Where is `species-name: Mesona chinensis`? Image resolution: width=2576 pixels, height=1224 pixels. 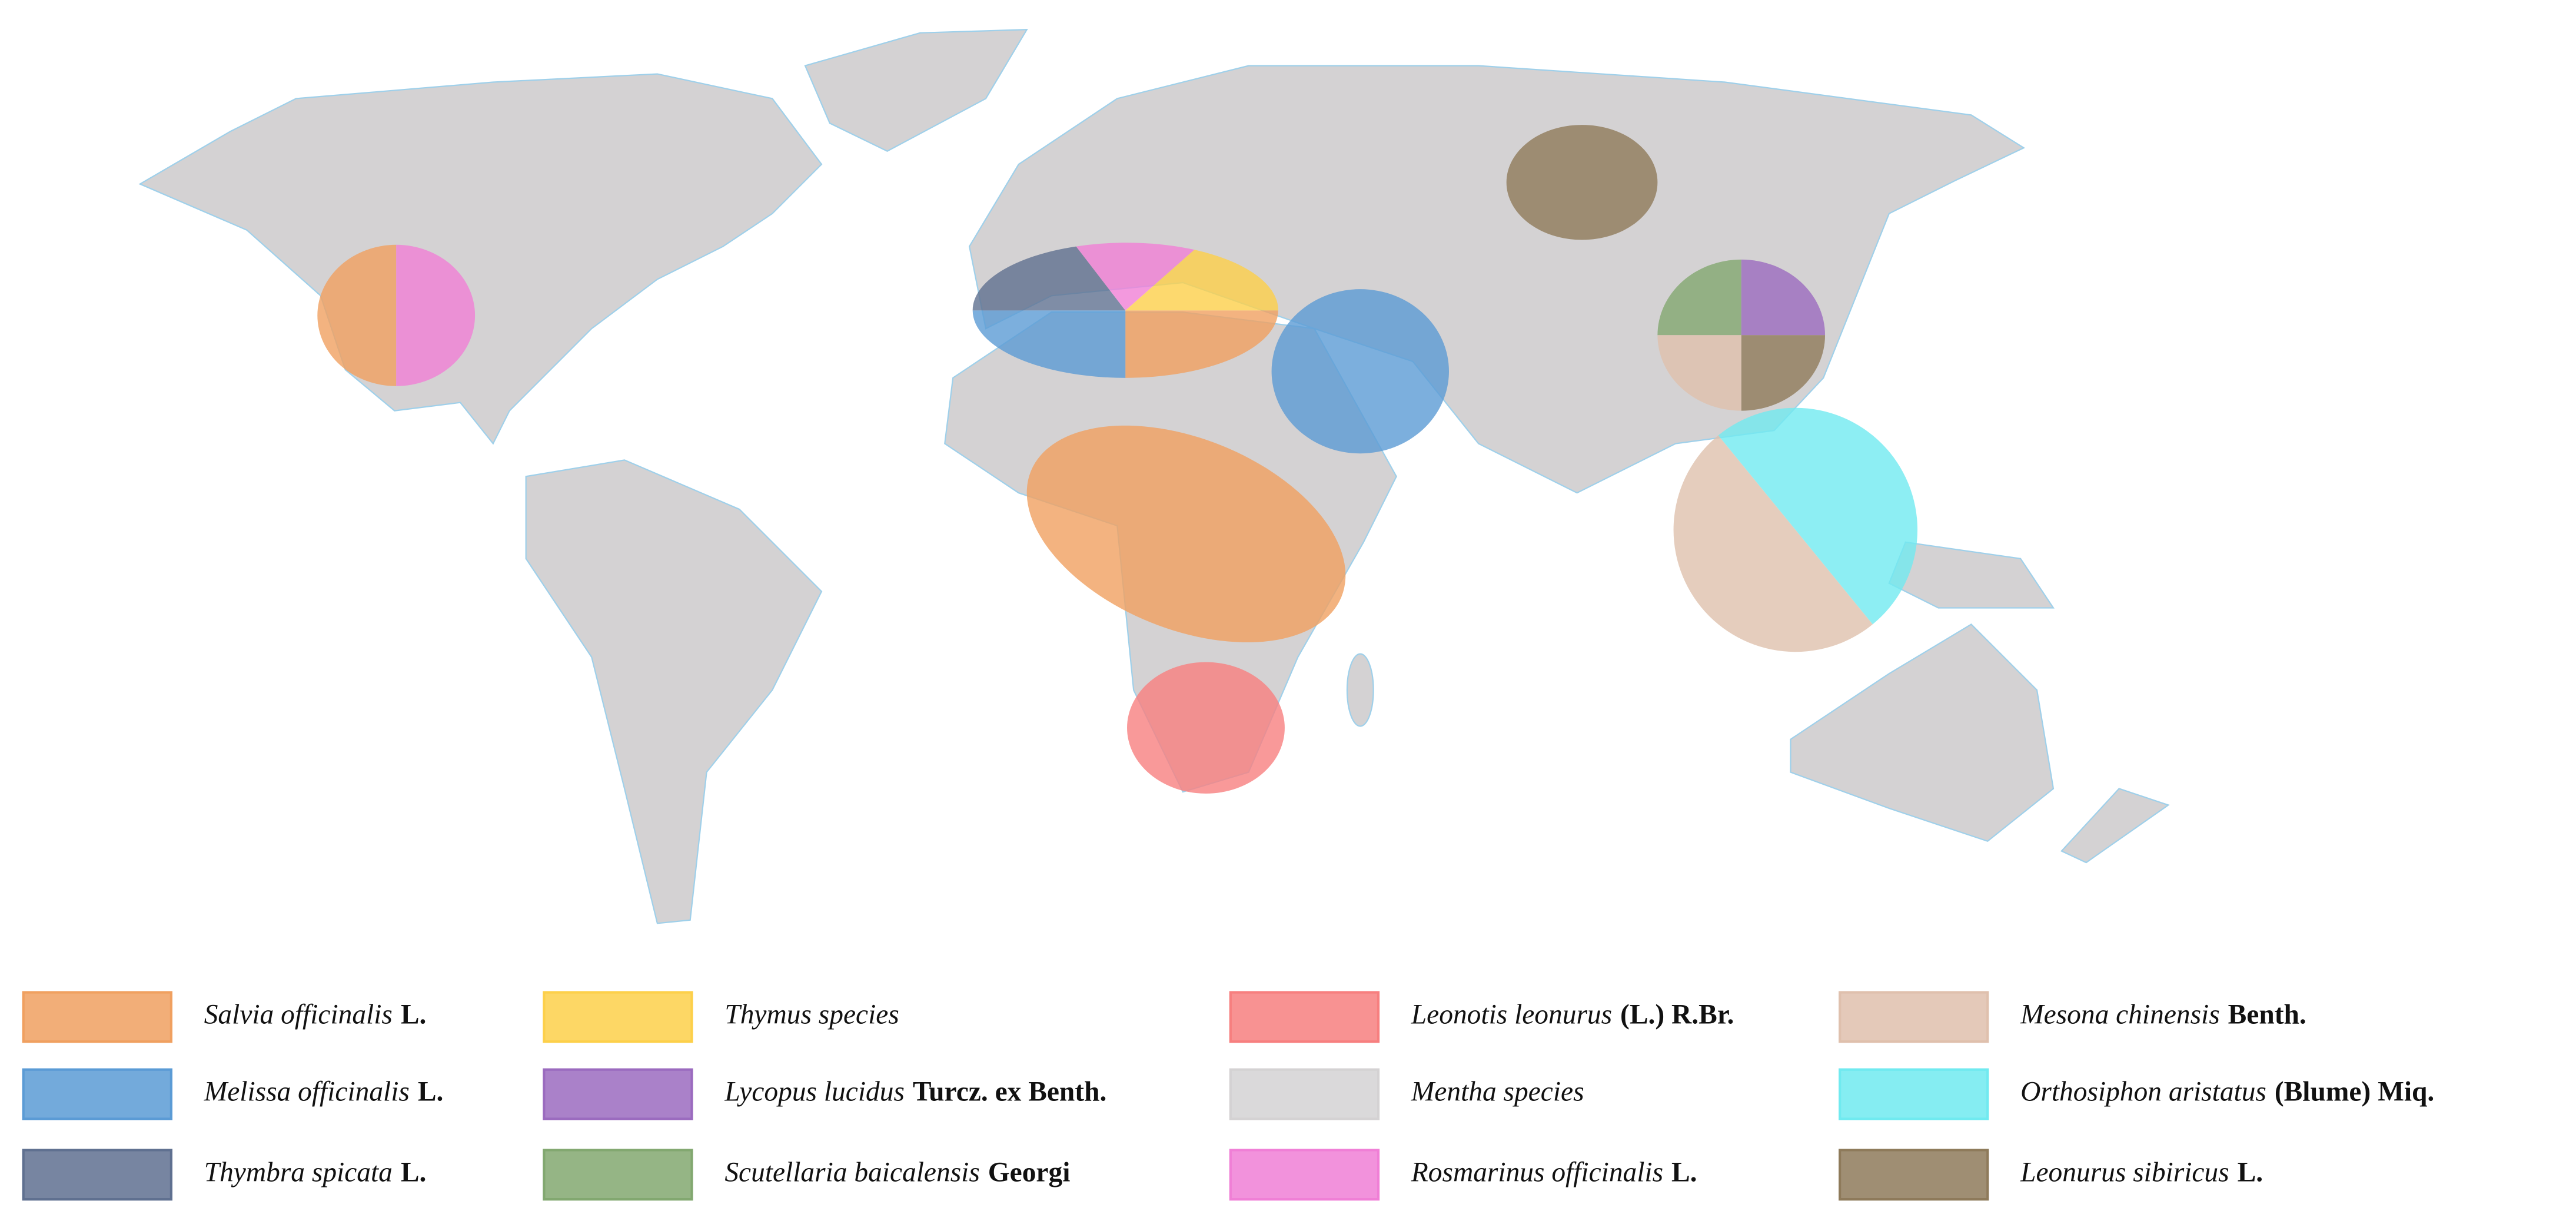 species-name: Mesona chinensis is located at coordinates (2120, 1015).